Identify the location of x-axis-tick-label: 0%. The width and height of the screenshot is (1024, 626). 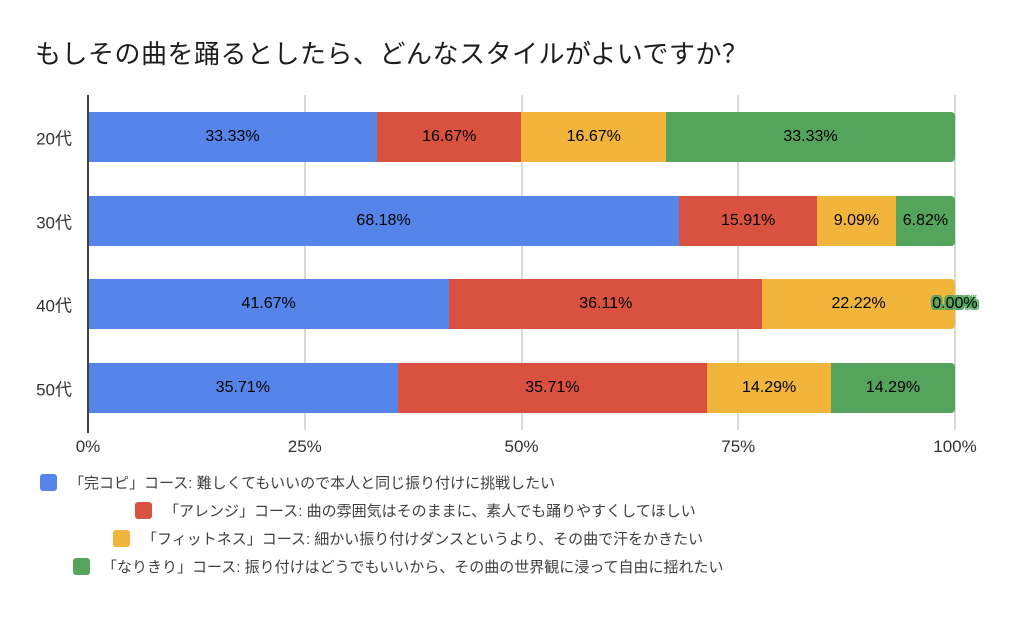
(88, 446).